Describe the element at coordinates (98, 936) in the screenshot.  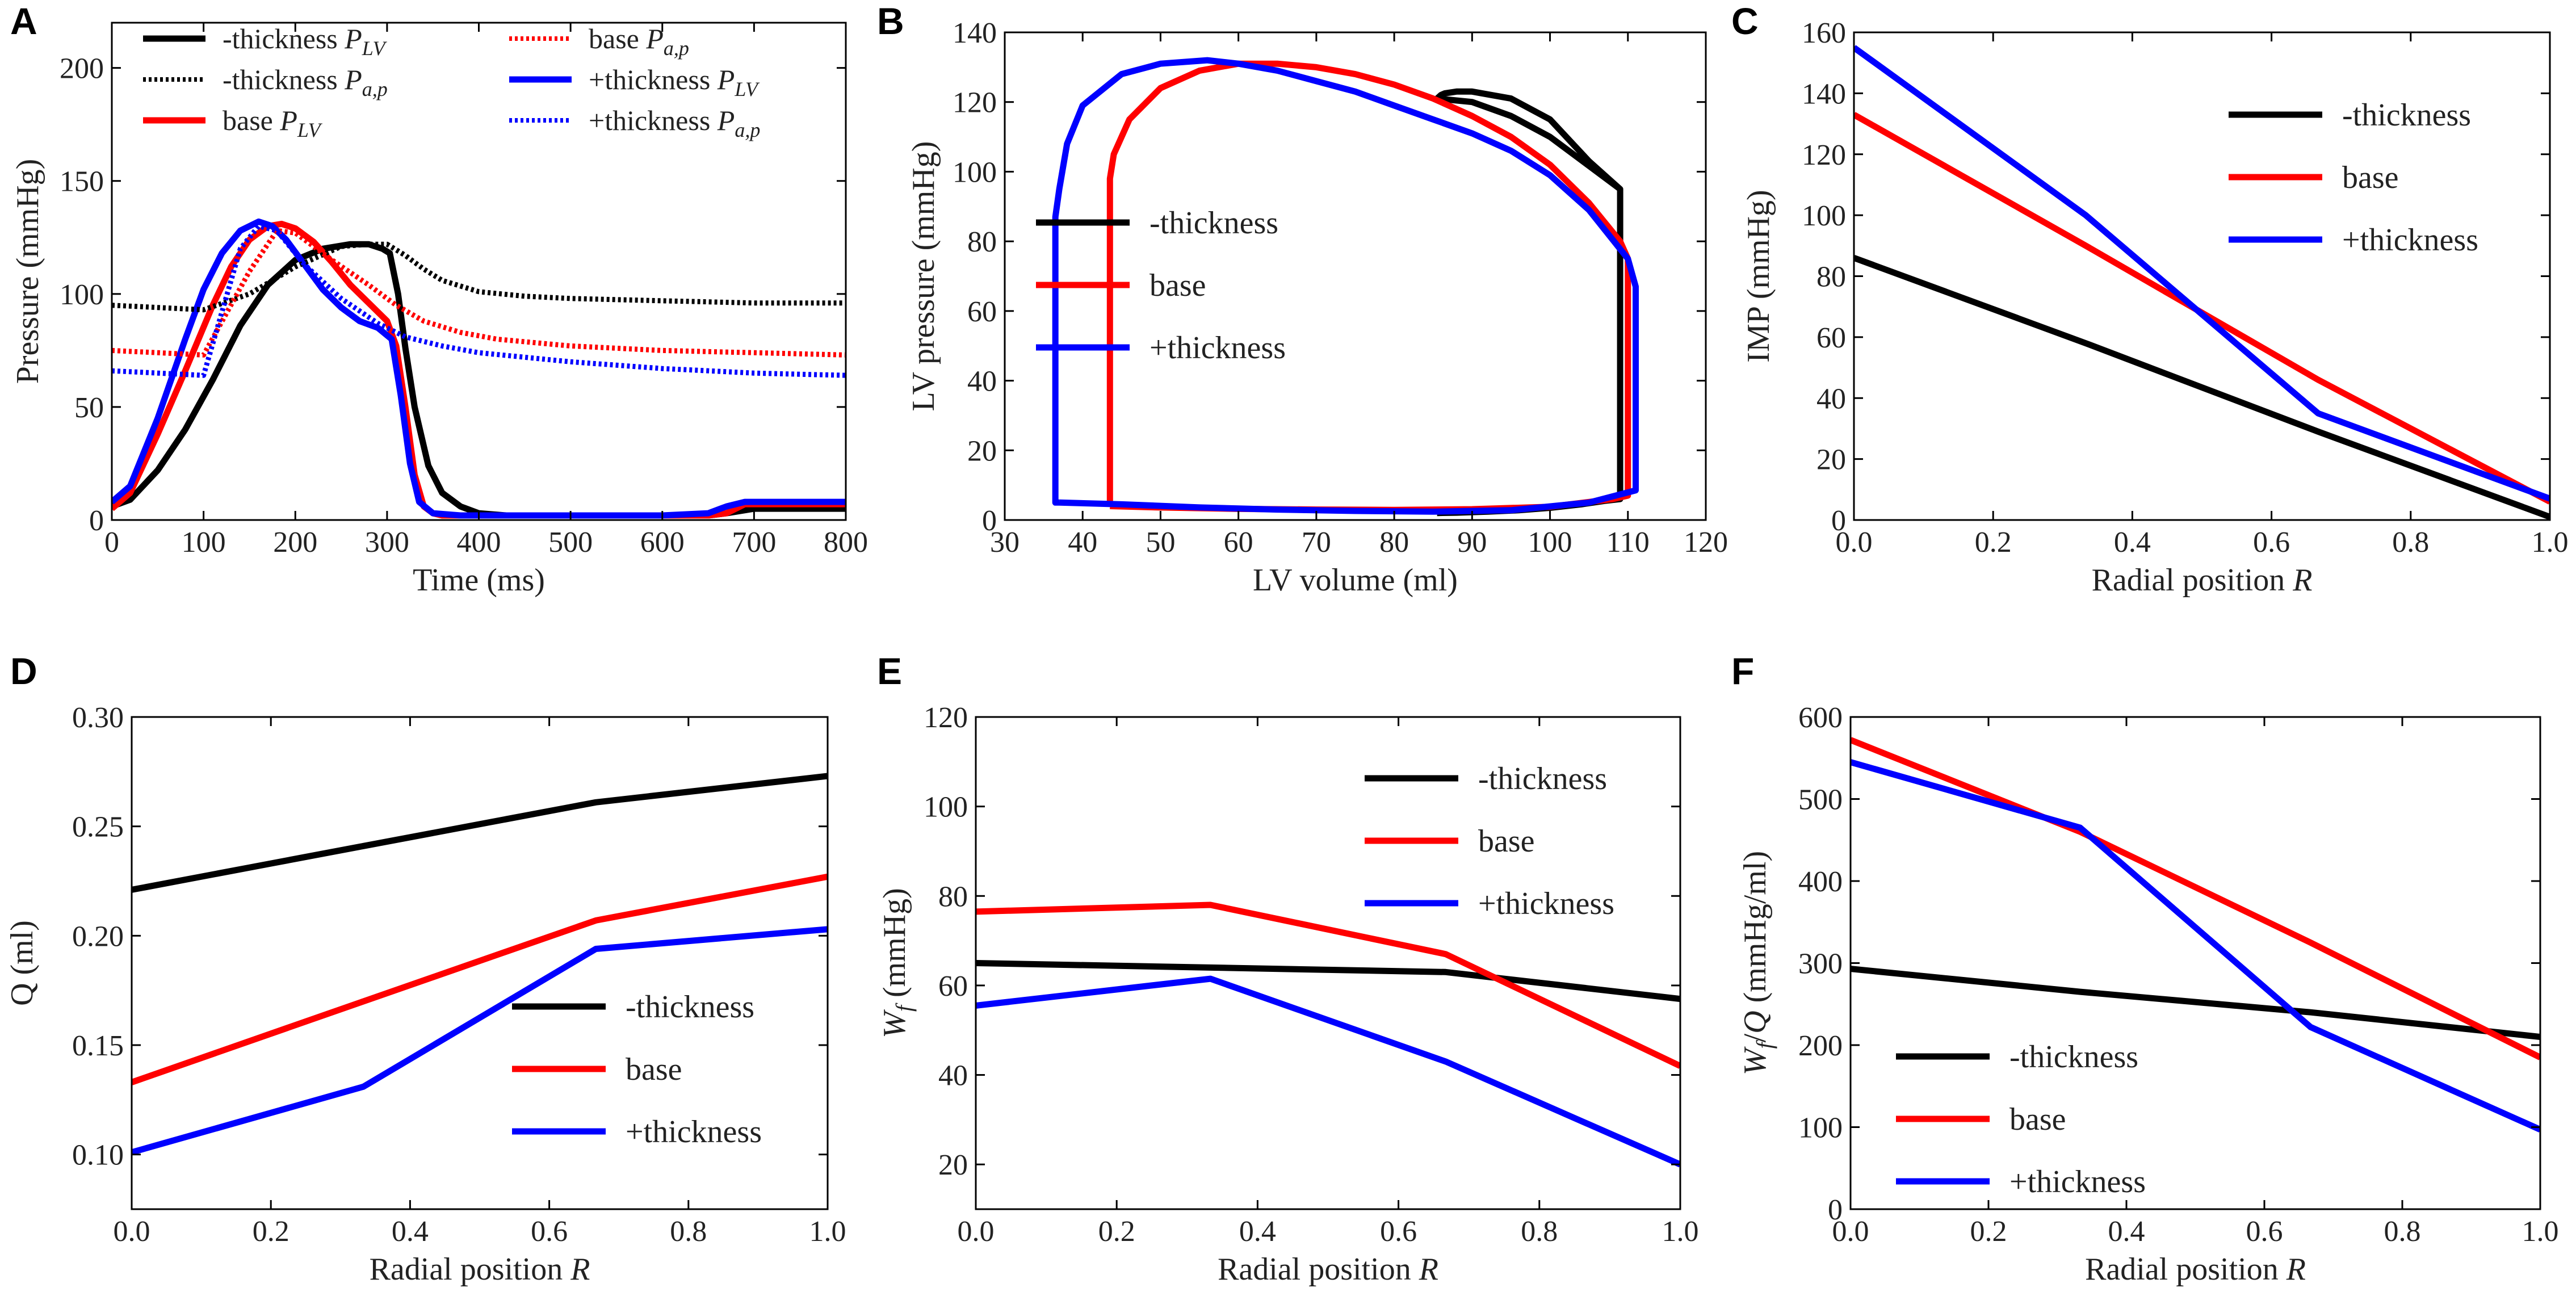
I see `y-tick-label: 0.20` at that location.